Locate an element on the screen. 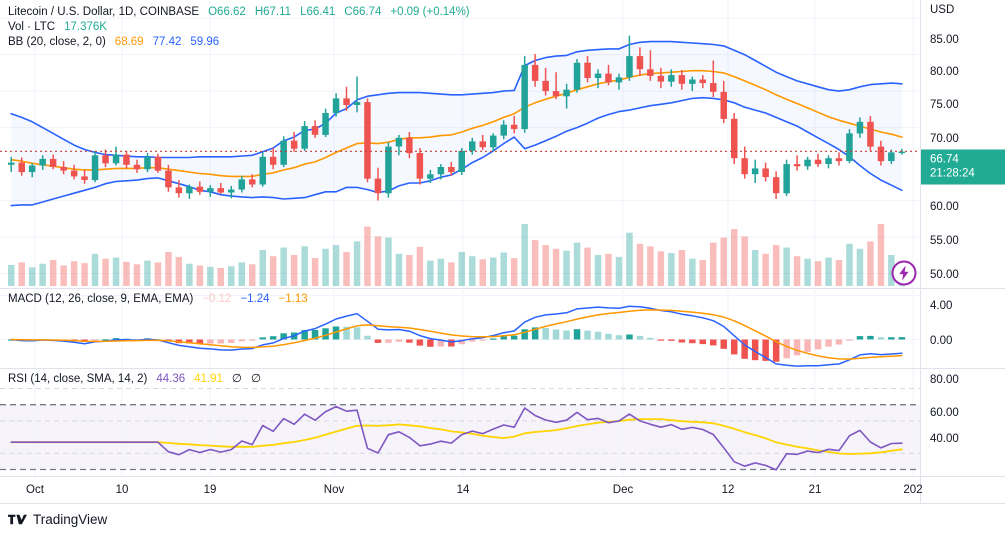 The image size is (1005, 536). price-axis-tick: 85.00 is located at coordinates (944, 40).